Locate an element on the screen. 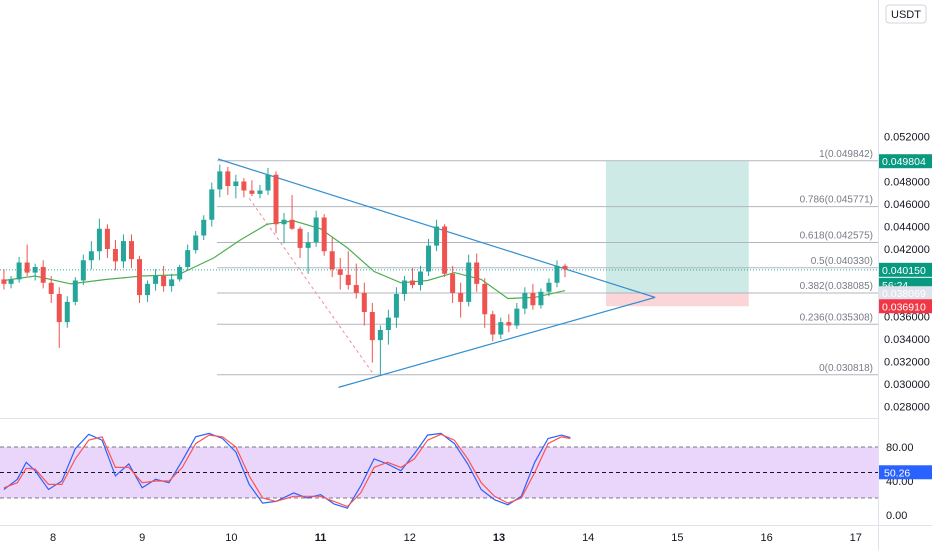 This screenshot has width=932, height=550. price-tick-label: 0.028000 is located at coordinates (907, 408).